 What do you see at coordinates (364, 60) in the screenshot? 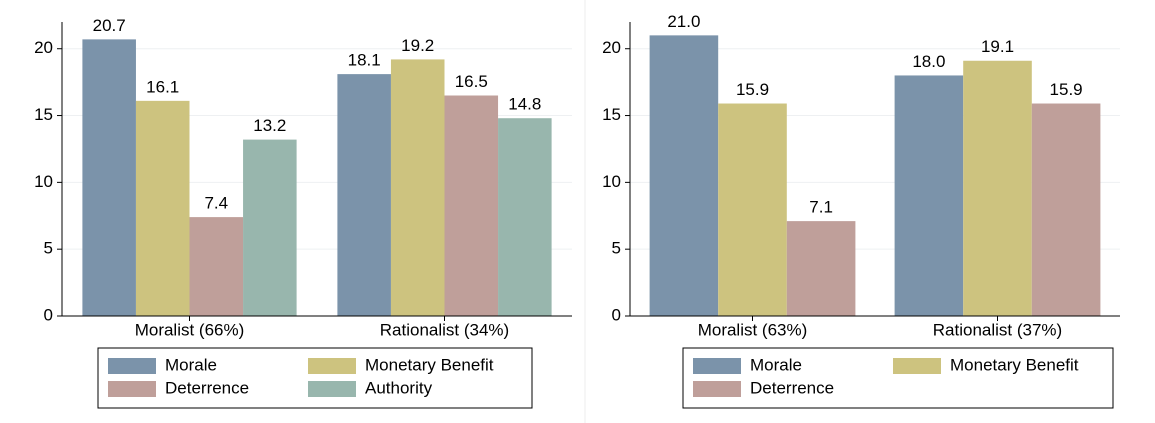
I see `value-label: 18.1` at bounding box center [364, 60].